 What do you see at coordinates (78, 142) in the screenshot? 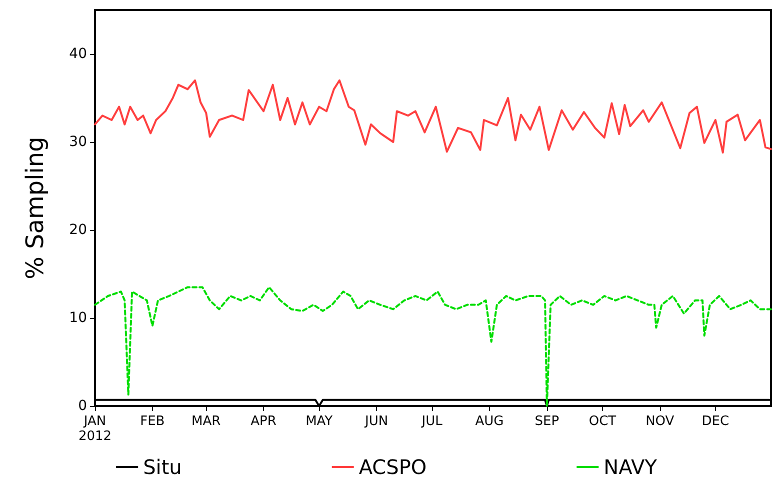
I see `y-tick-label: 30` at bounding box center [78, 142].